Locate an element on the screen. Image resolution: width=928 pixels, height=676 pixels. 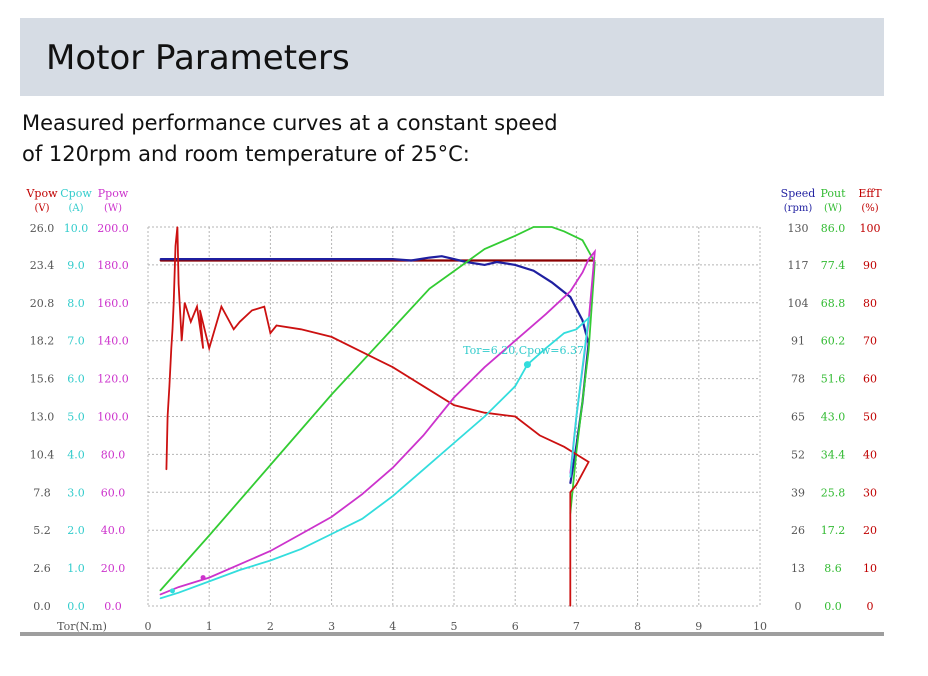
left-tick-label: 7.8 is located at coordinates (42, 492).